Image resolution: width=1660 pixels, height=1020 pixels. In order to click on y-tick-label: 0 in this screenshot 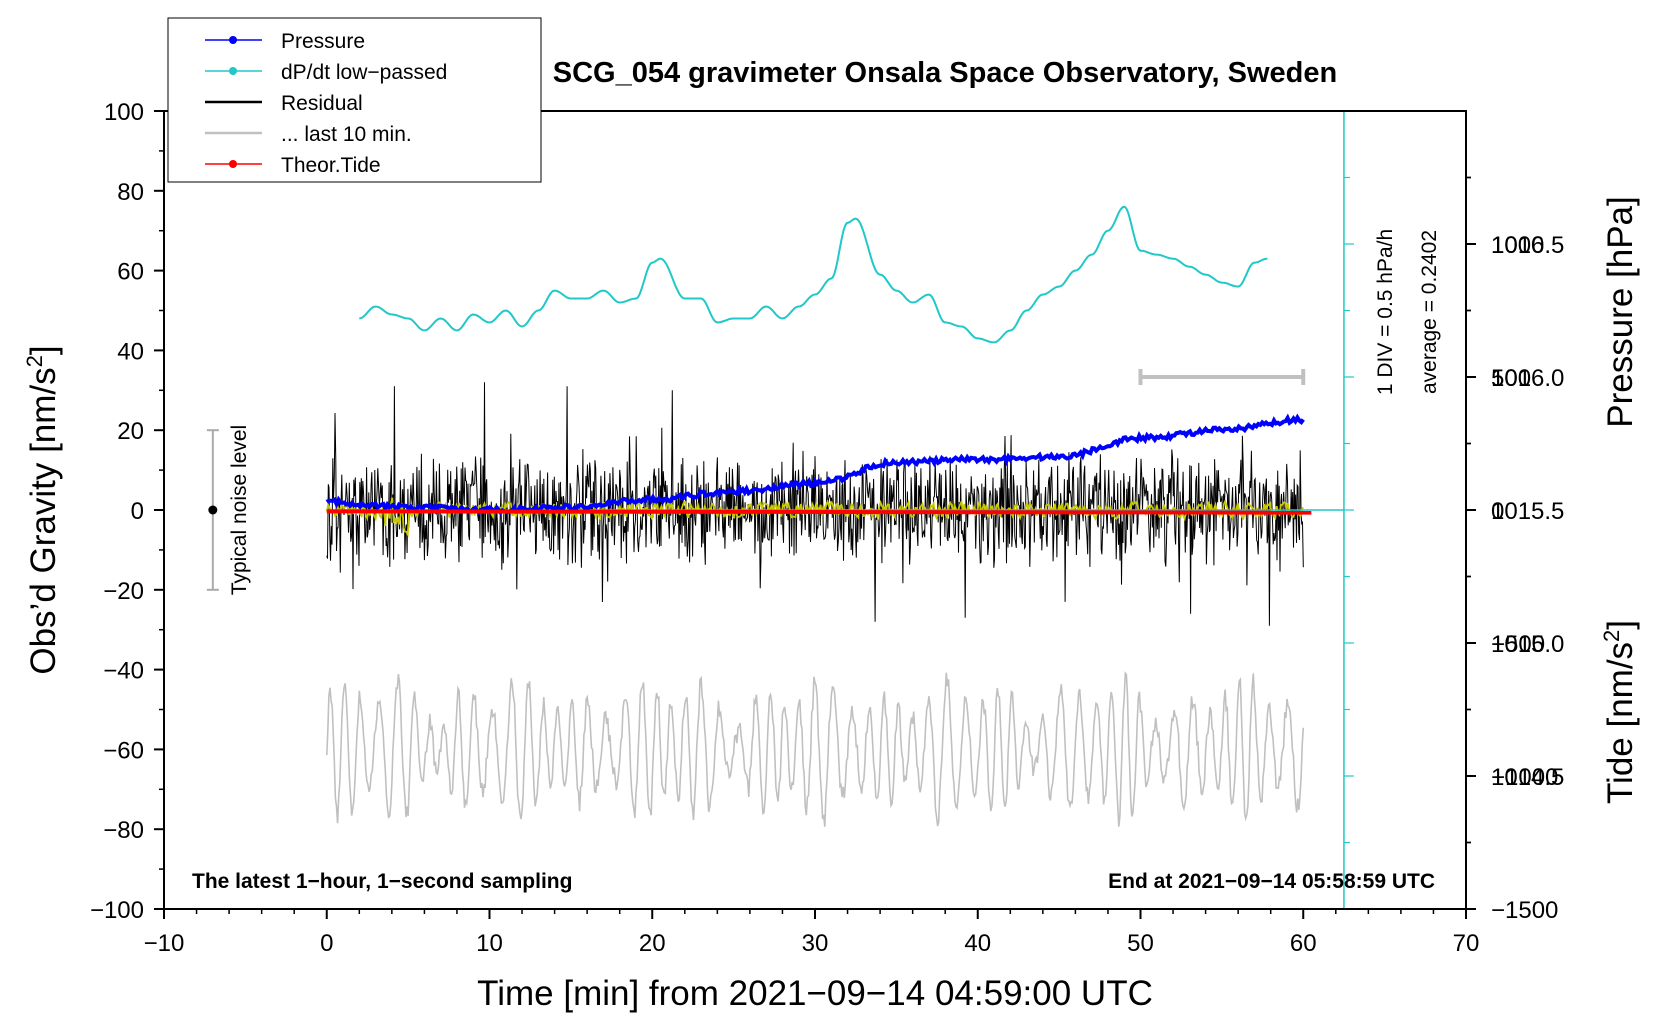, I will do `click(137, 511)`.